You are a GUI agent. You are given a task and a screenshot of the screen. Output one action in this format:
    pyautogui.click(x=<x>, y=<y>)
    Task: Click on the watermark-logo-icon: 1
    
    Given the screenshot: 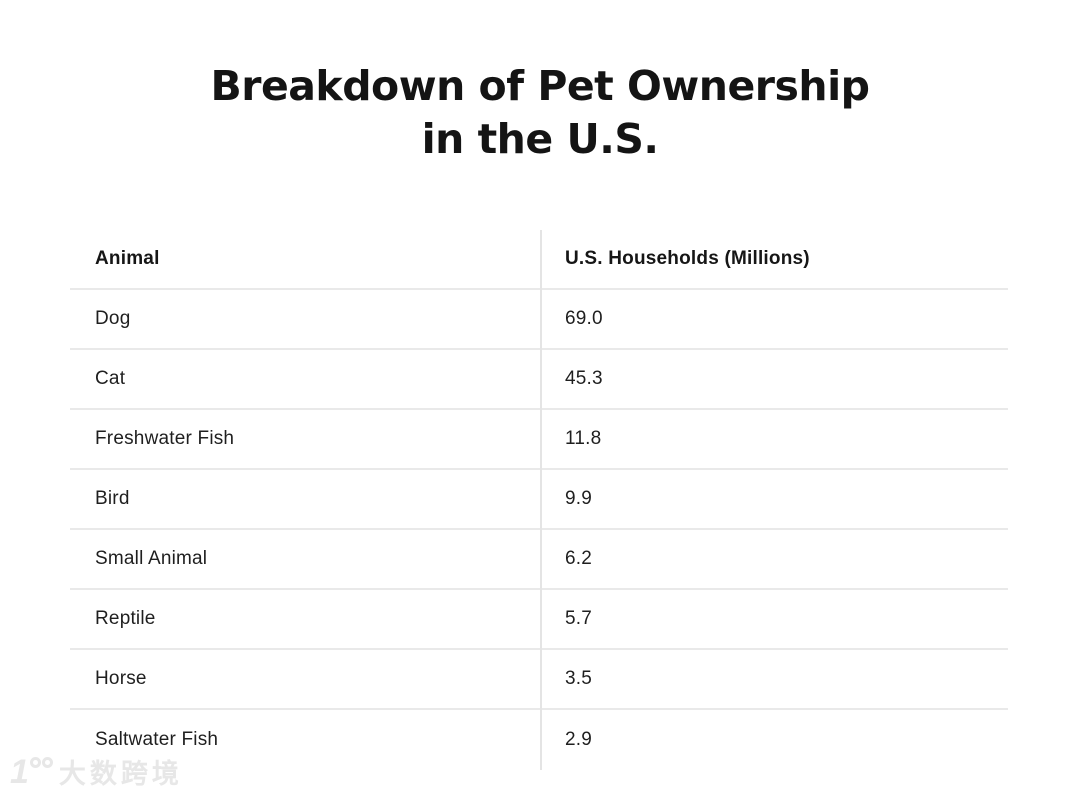 What is the action you would take?
    pyautogui.click(x=31, y=772)
    